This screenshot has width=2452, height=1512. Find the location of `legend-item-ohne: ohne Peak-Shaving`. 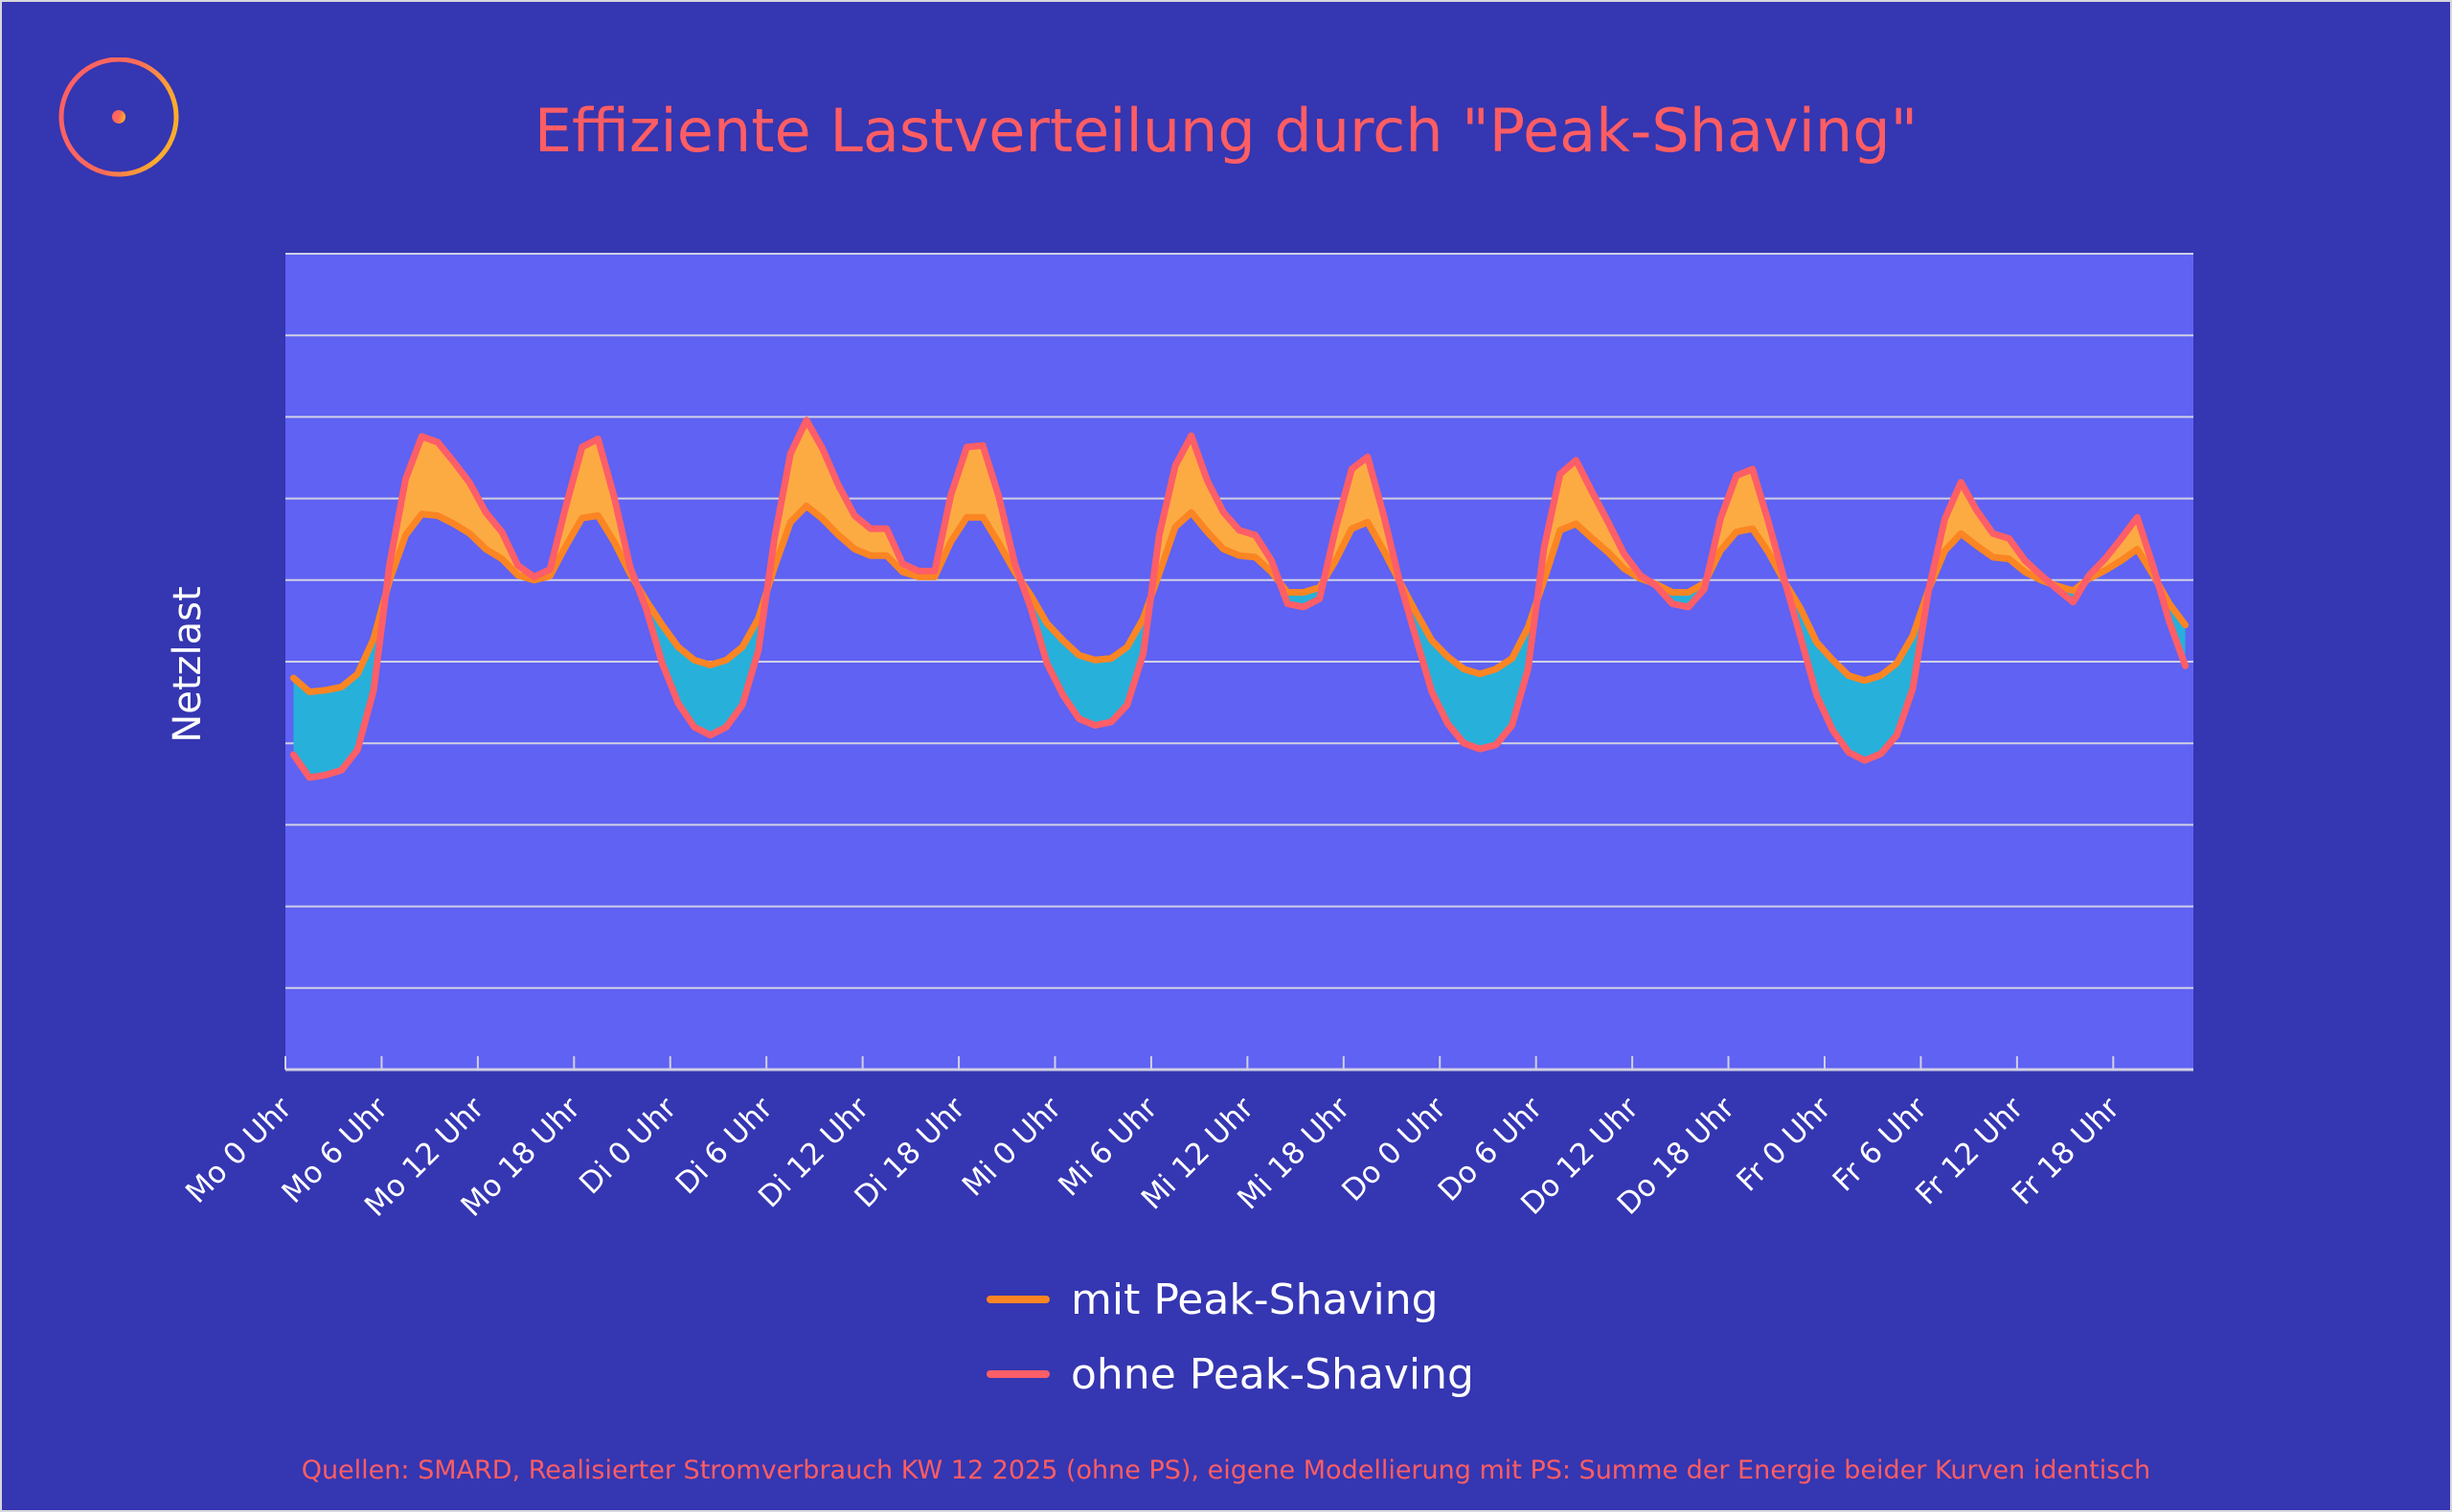

legend-item-ohne: ohne Peak-Shaving is located at coordinates (1230, 1374).